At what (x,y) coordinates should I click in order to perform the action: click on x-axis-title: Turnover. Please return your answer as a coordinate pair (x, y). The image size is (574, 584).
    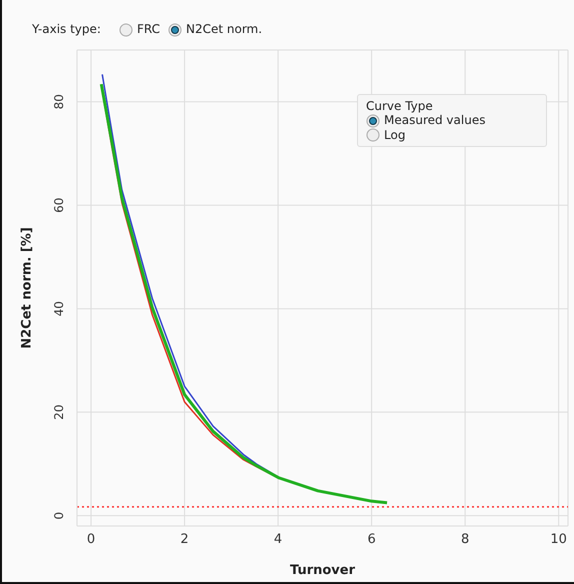
    Looking at the image, I should click on (323, 570).